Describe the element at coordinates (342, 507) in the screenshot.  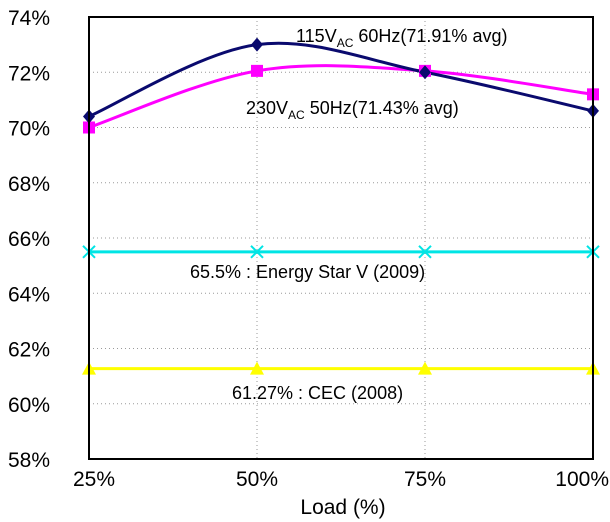
I see `x-axis-label: Load (%)` at that location.